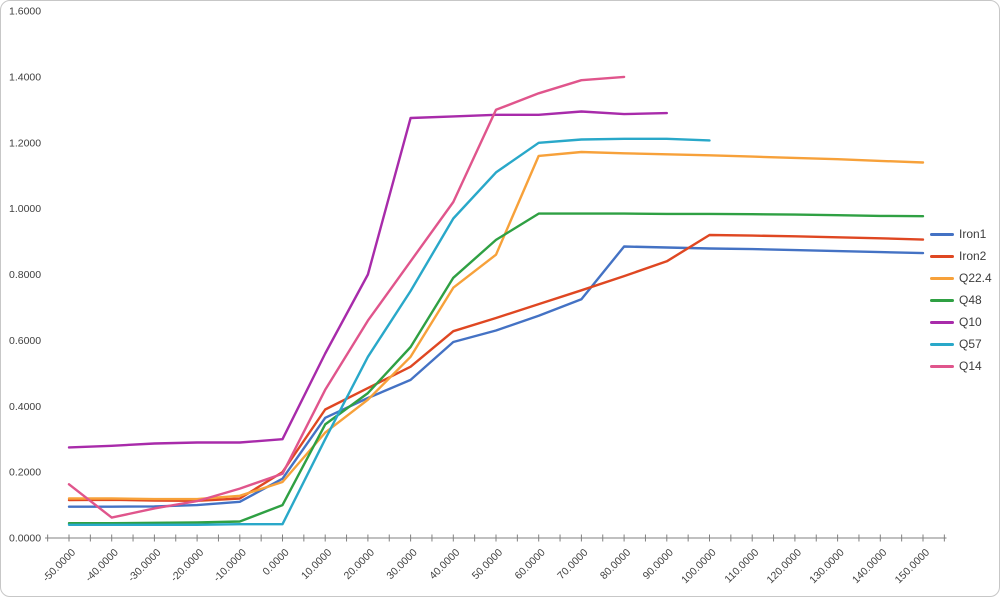  Describe the element at coordinates (275, 562) in the screenshot. I see `x-axis-tick-label: 0.0000` at that location.